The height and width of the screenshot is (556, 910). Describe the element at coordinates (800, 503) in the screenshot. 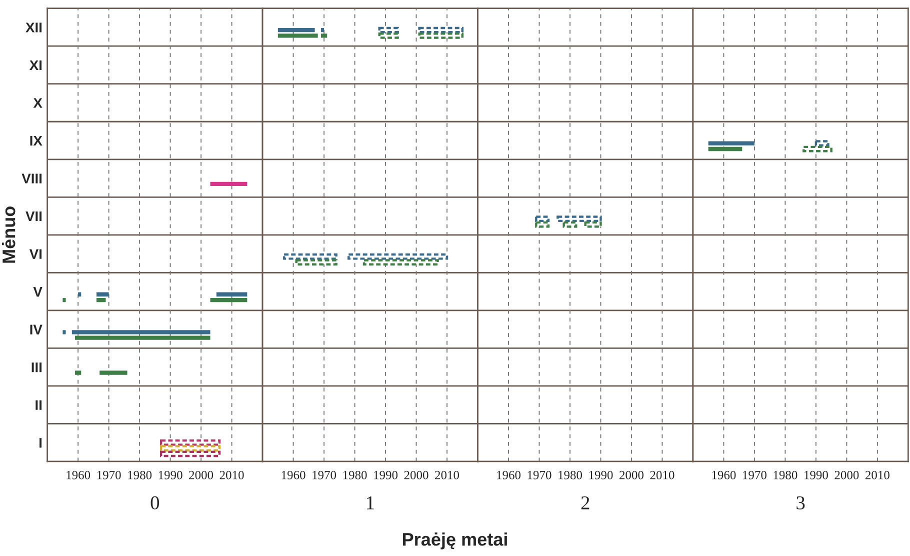

I see `x-axis-title: 3` at that location.